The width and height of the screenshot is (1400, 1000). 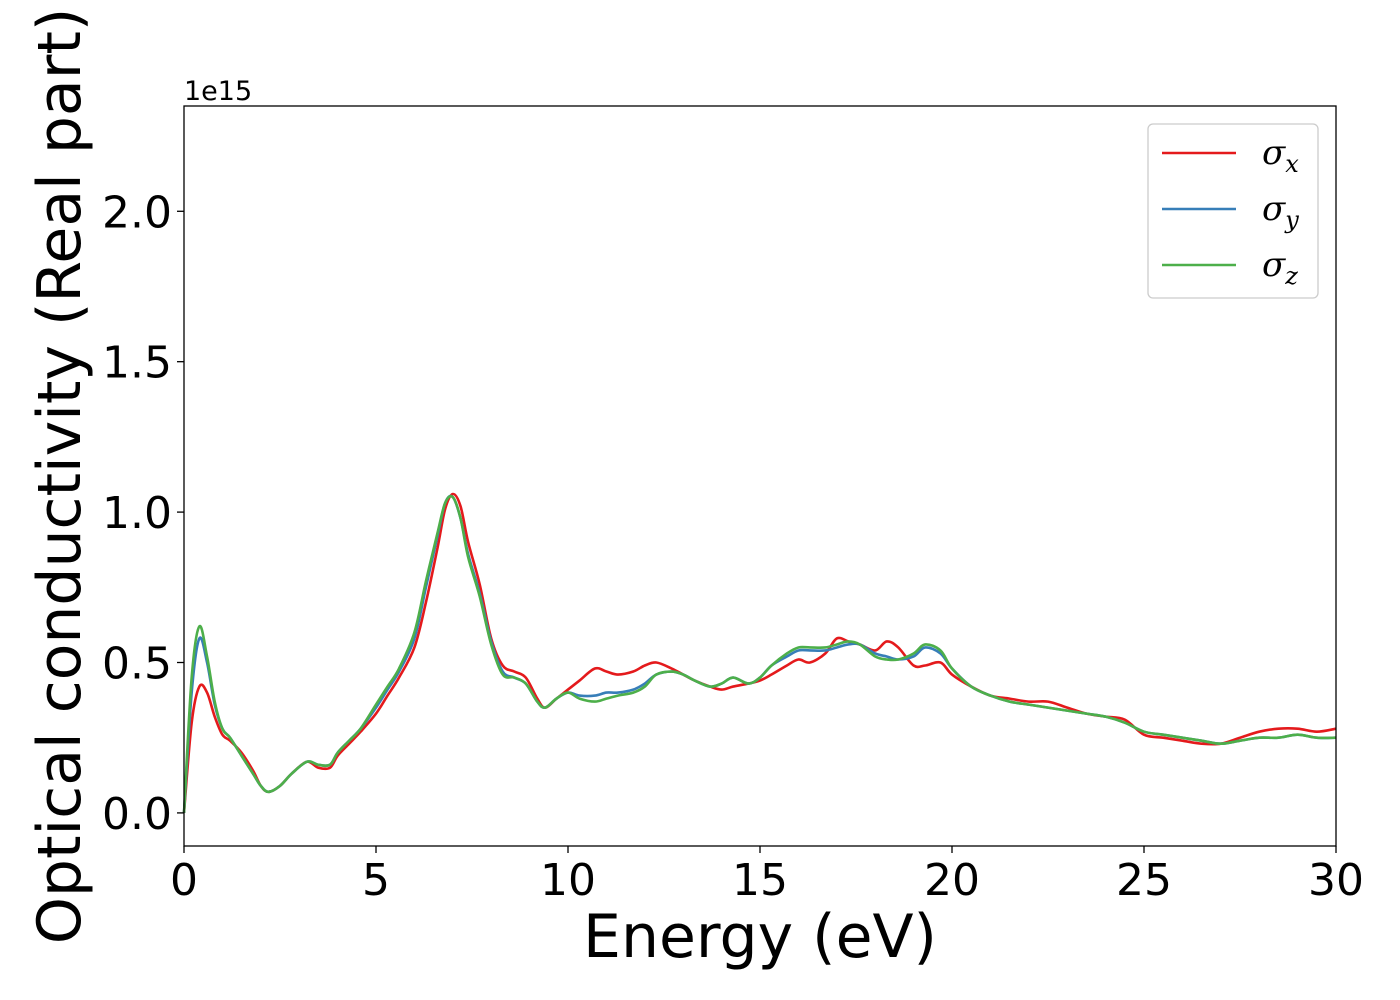 What do you see at coordinates (137, 212) in the screenshot?
I see `y-tick-label: 2.0` at bounding box center [137, 212].